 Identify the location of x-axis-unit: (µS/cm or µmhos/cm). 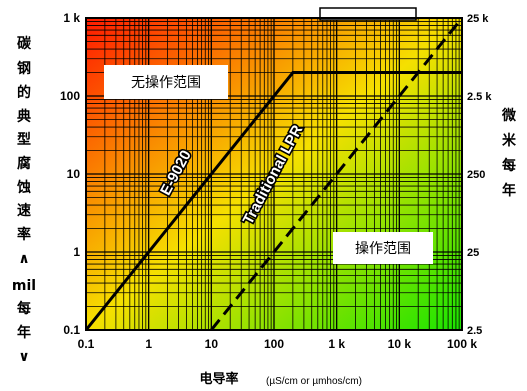
(314, 381).